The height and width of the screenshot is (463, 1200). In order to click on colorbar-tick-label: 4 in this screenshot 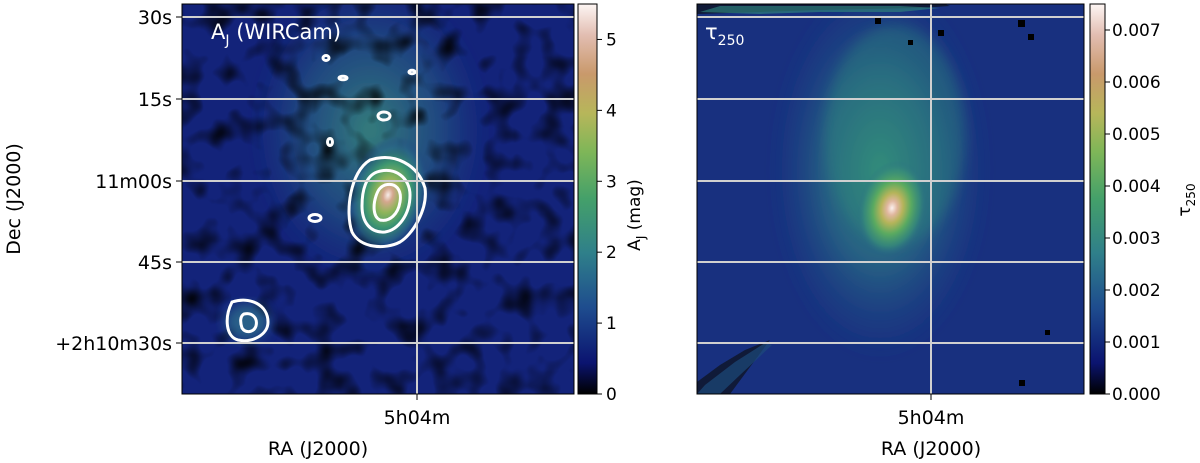, I will do `click(611, 111)`.